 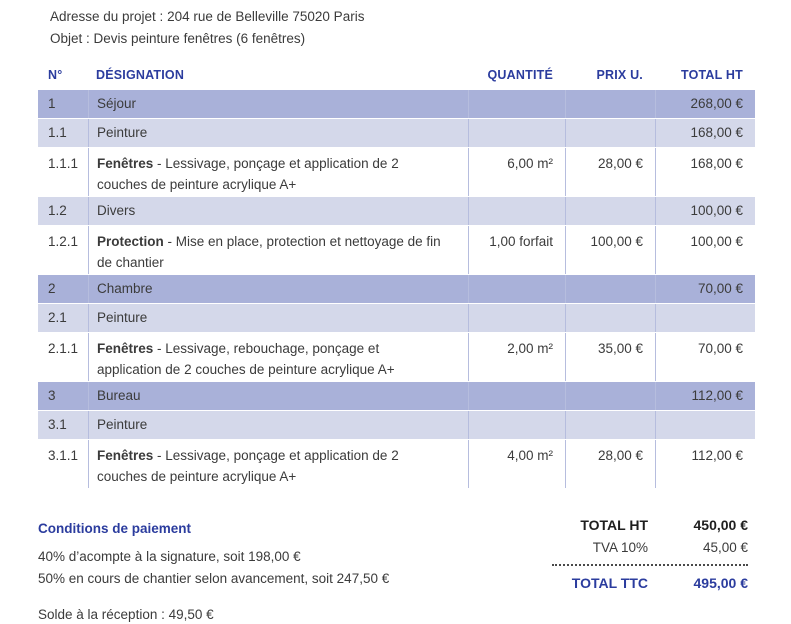 What do you see at coordinates (705, 104) in the screenshot?
I see `row-total: 268,00 €` at bounding box center [705, 104].